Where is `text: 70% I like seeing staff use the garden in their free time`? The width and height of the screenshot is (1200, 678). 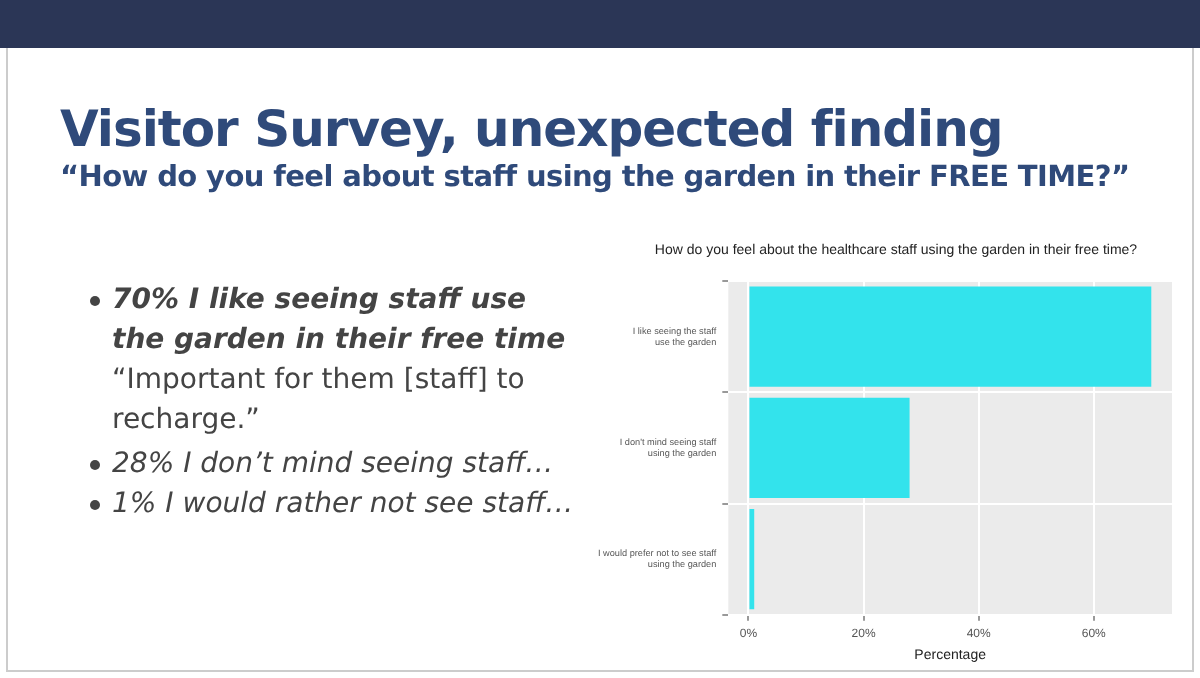
text: 70% I like seeing staff use the garden in their free time is located at coordinates (339, 321).